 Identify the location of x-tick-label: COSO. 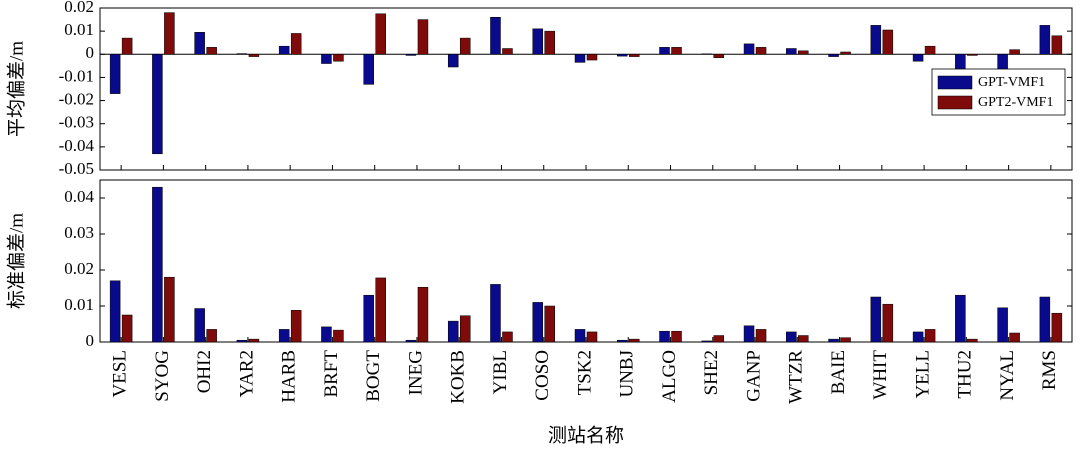
(542, 375).